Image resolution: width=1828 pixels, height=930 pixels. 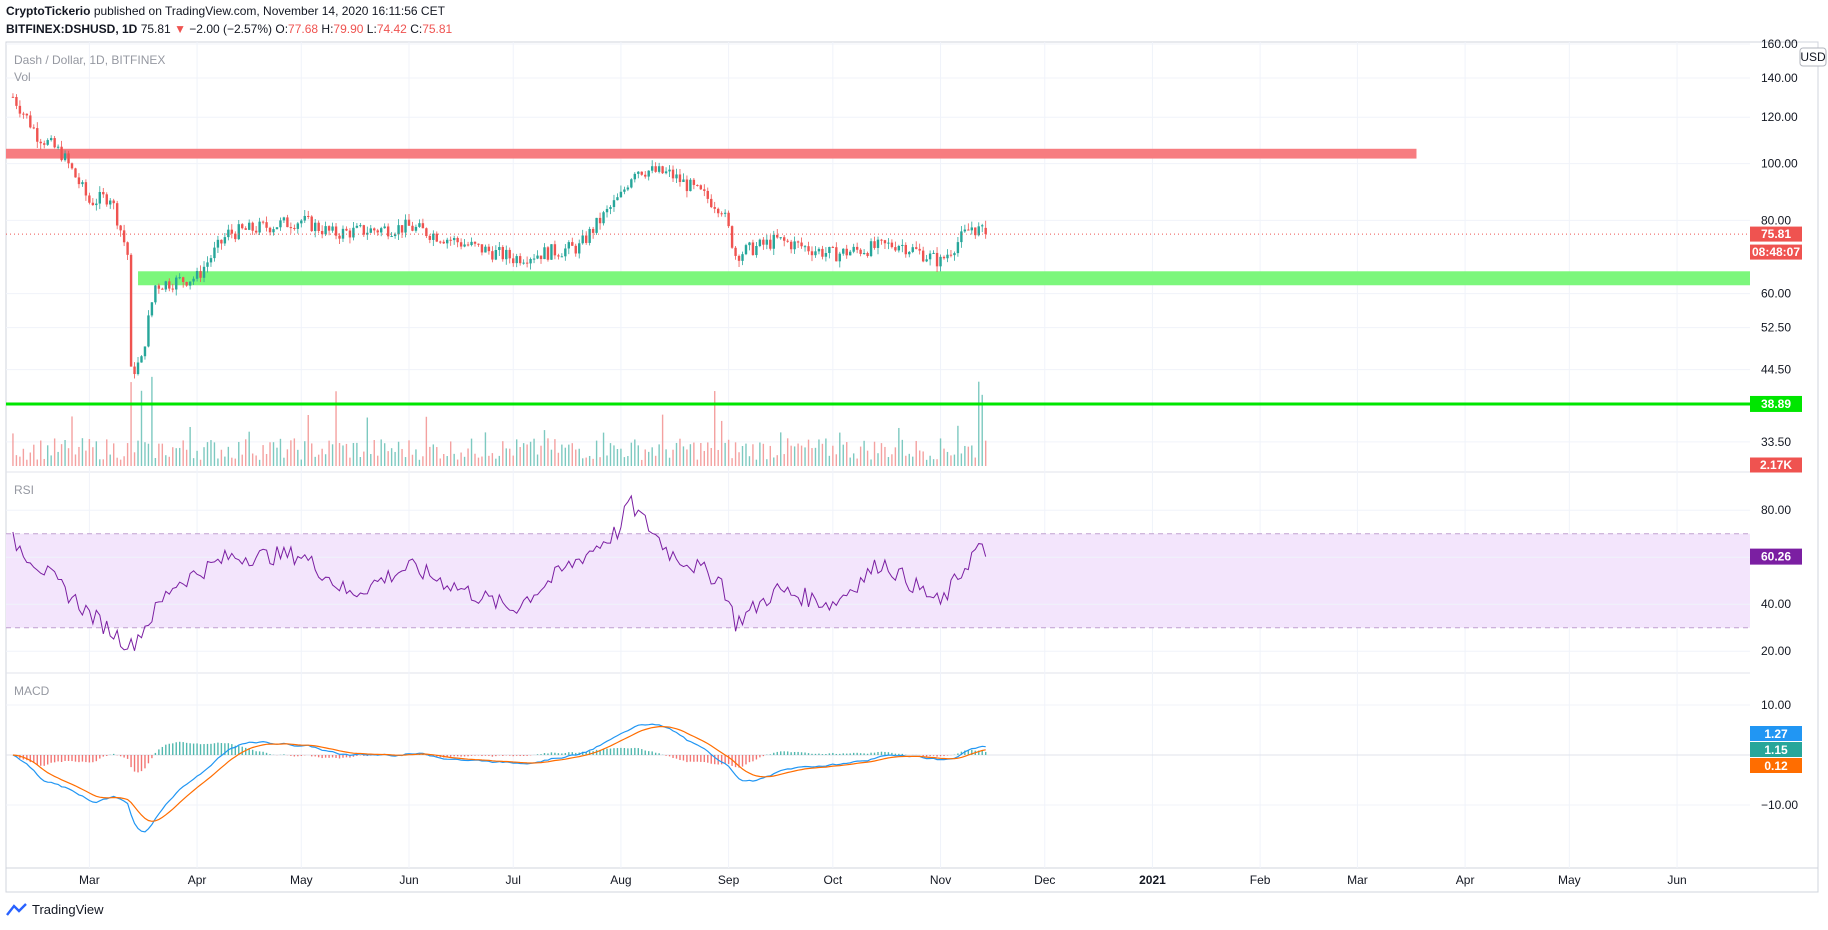 What do you see at coordinates (1776, 220) in the screenshot?
I see `price-tick-label: 80.00` at bounding box center [1776, 220].